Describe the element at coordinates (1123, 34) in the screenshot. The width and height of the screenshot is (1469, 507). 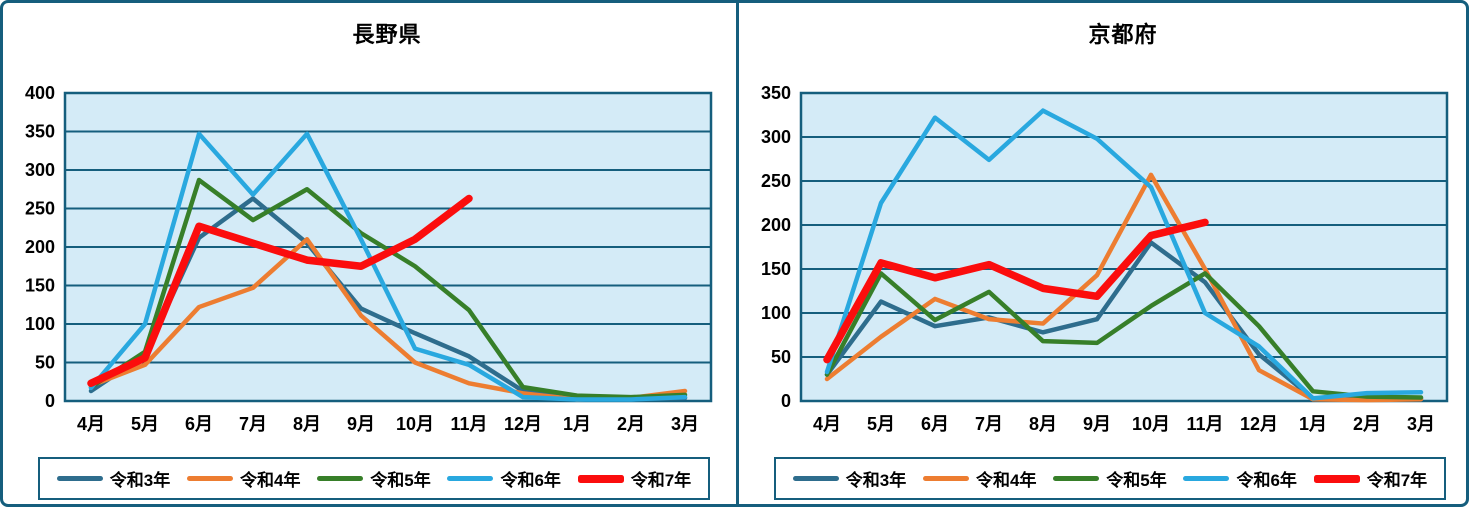
I see `chart-title-kyoto: 京都府` at that location.